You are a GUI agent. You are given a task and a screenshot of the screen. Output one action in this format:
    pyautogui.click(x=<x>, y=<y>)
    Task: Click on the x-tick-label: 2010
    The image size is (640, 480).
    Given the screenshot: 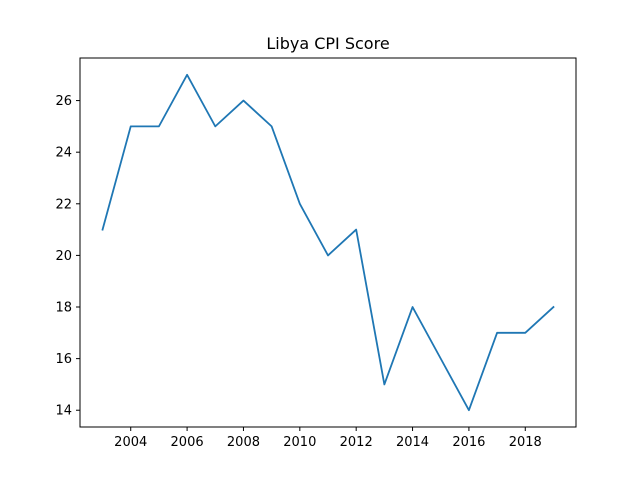 What is the action you would take?
    pyautogui.click(x=299, y=442)
    